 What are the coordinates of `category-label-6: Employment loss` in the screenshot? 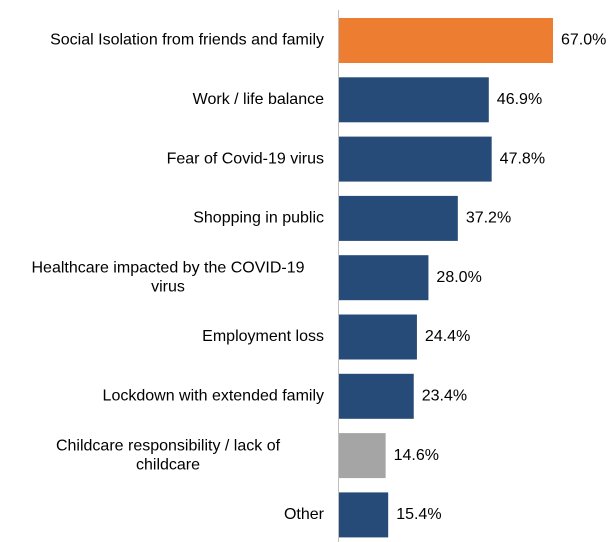 It's located at (263, 336).